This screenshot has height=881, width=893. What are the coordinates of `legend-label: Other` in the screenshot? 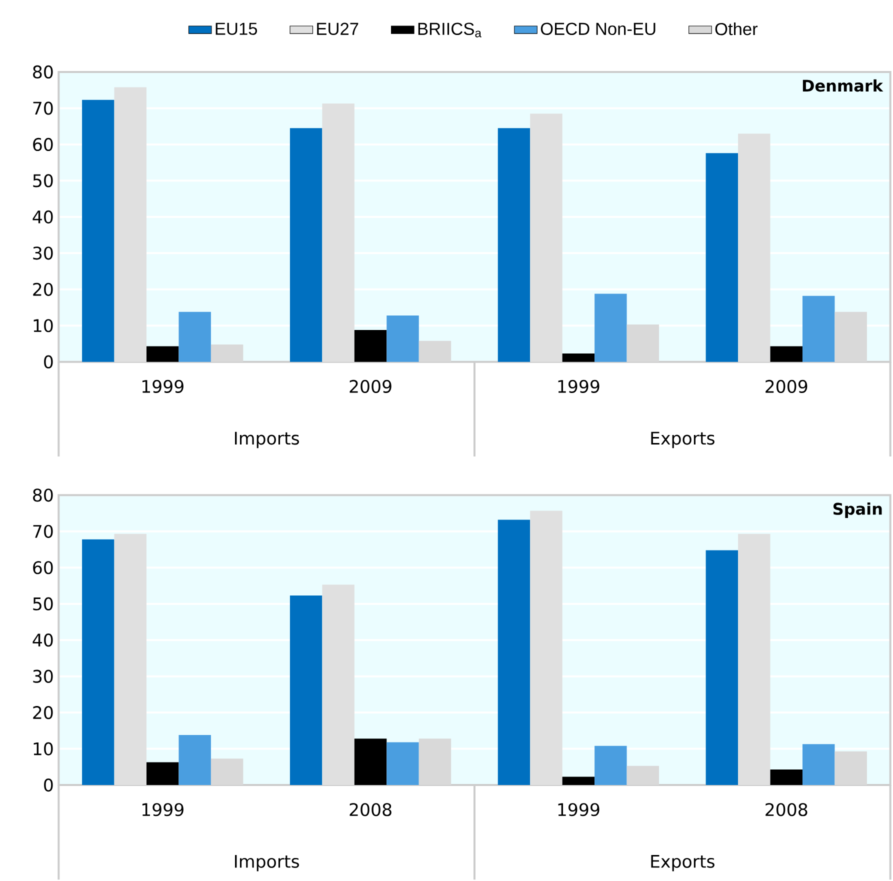 It's located at (736, 29).